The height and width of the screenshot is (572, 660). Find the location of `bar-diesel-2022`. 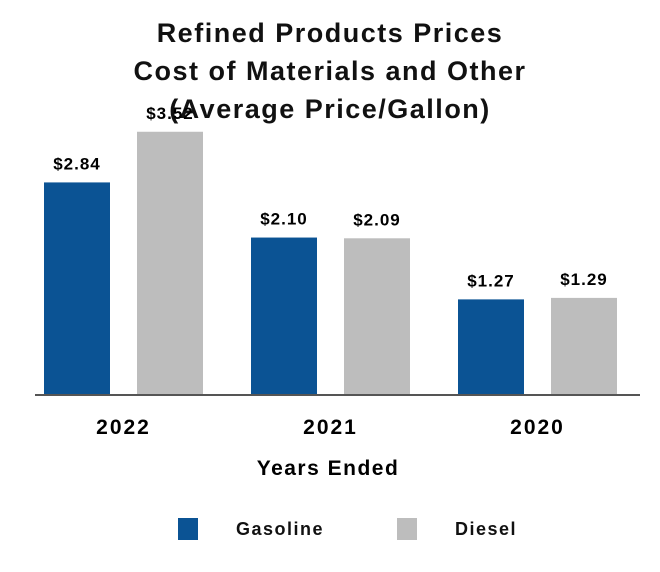

bar-diesel-2022 is located at coordinates (170, 262).